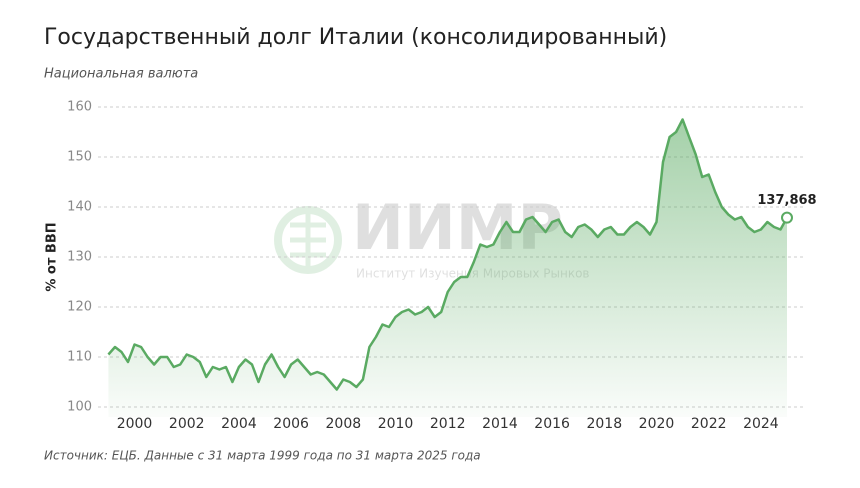 Image resolution: width=860 pixels, height=488 pixels. Describe the element at coordinates (786, 200) in the screenshot. I see `annotation: 137,868` at that location.